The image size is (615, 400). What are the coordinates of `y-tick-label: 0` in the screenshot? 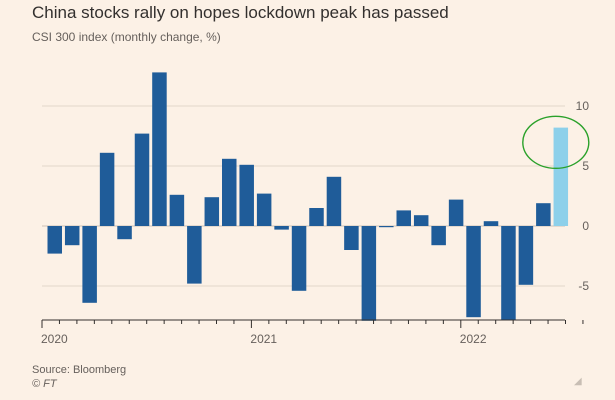 It's located at (585, 226).